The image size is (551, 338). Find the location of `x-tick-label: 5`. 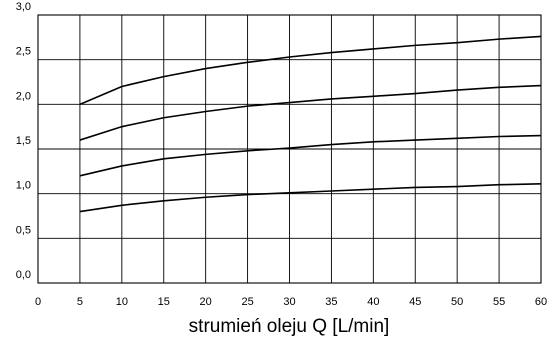

x-tick-label: 5 is located at coordinates (80, 302).